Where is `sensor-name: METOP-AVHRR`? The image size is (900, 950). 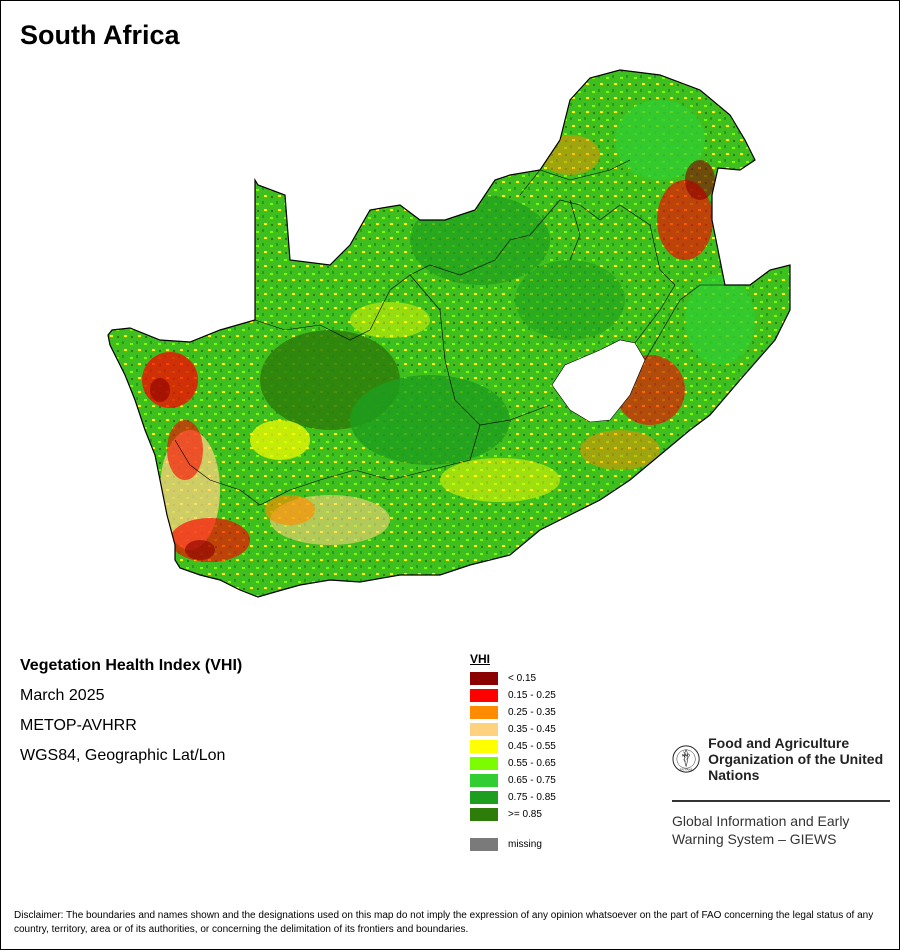 sensor-name: METOP-AVHRR is located at coordinates (78, 725).